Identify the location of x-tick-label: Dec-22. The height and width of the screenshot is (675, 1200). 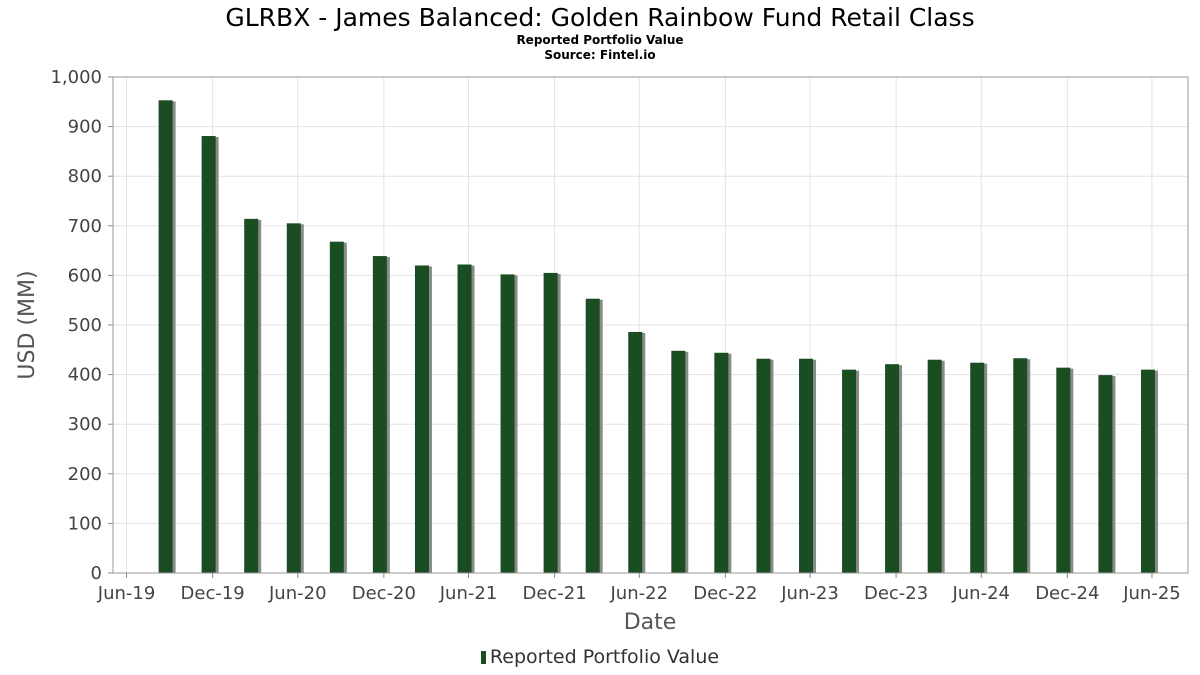
(725, 593).